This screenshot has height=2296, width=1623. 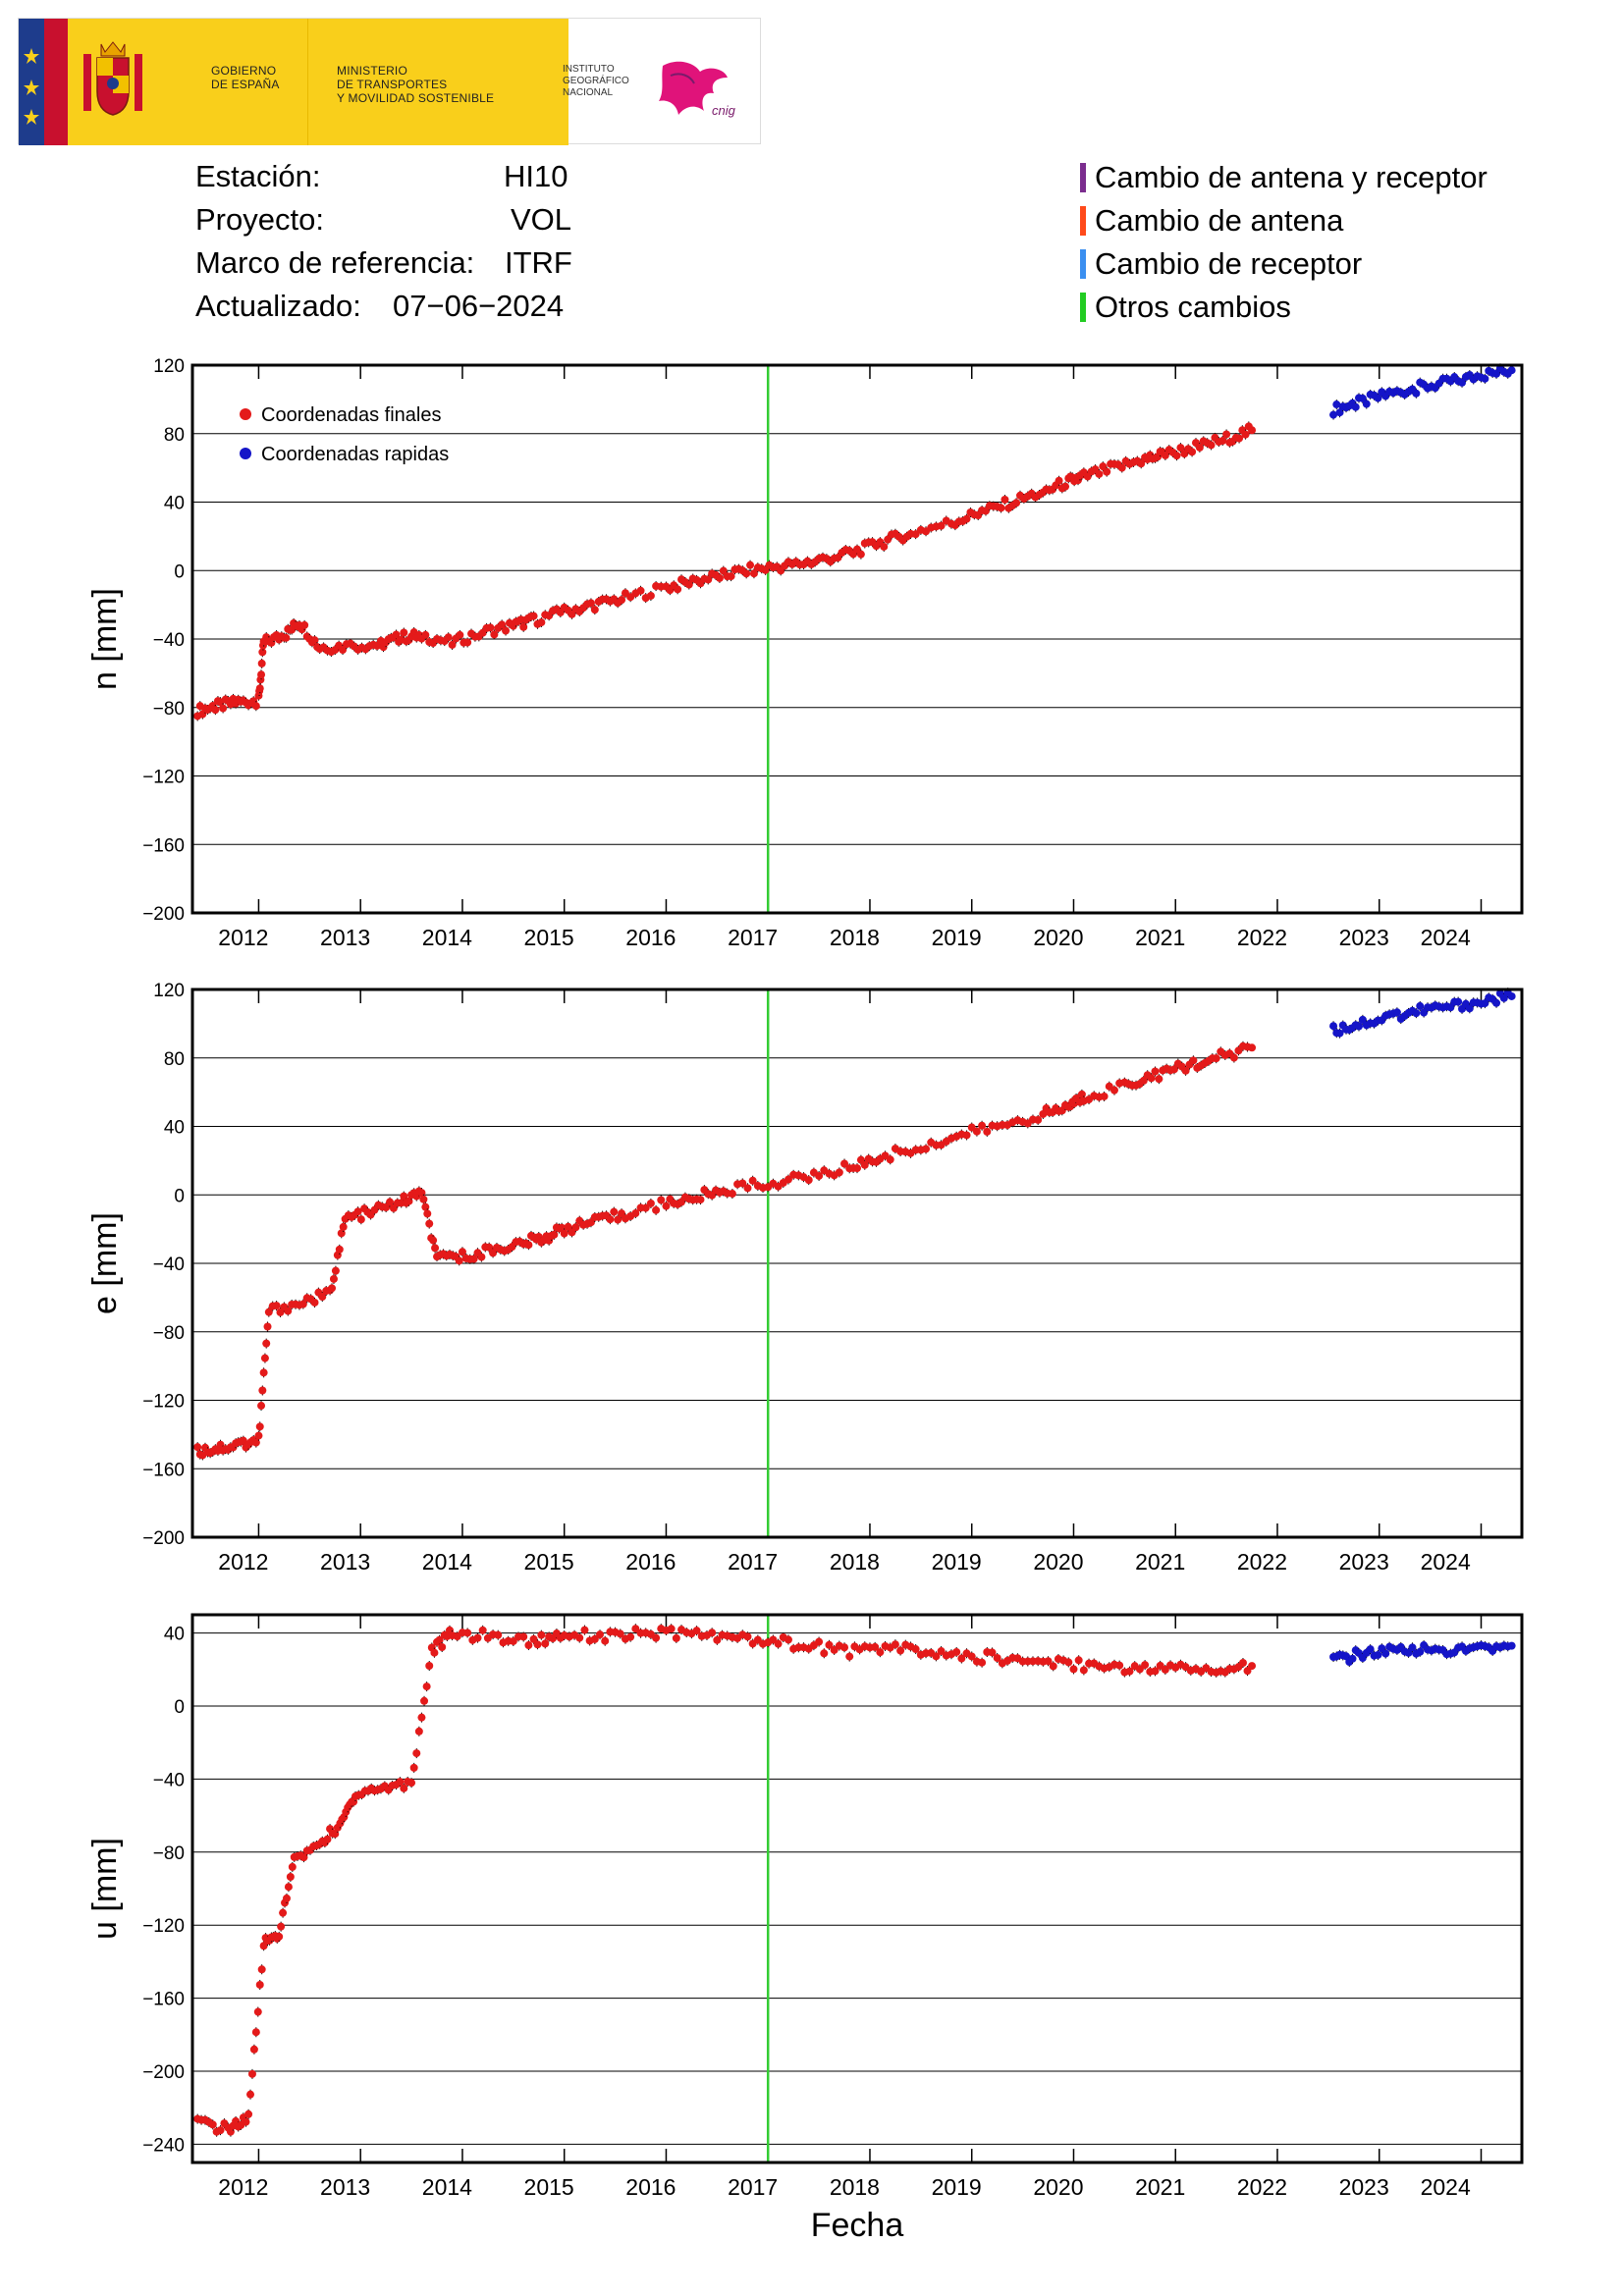 What do you see at coordinates (335, 262) in the screenshot?
I see `frame-label: Marco de referencia:` at bounding box center [335, 262].